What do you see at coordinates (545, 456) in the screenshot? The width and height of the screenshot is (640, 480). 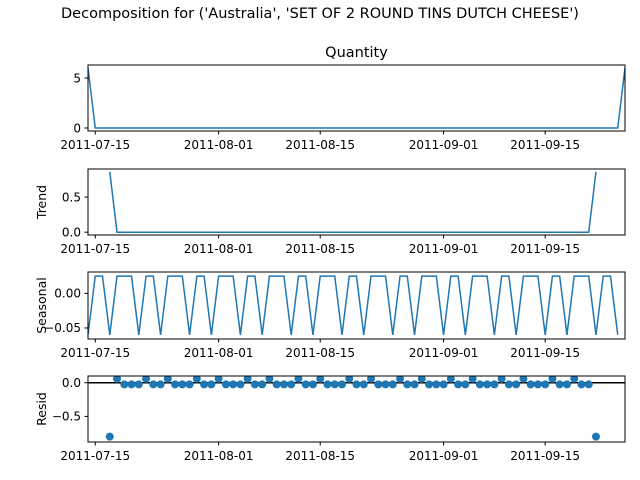 I see `resid-xtick-label: 2011-09-15` at bounding box center [545, 456].